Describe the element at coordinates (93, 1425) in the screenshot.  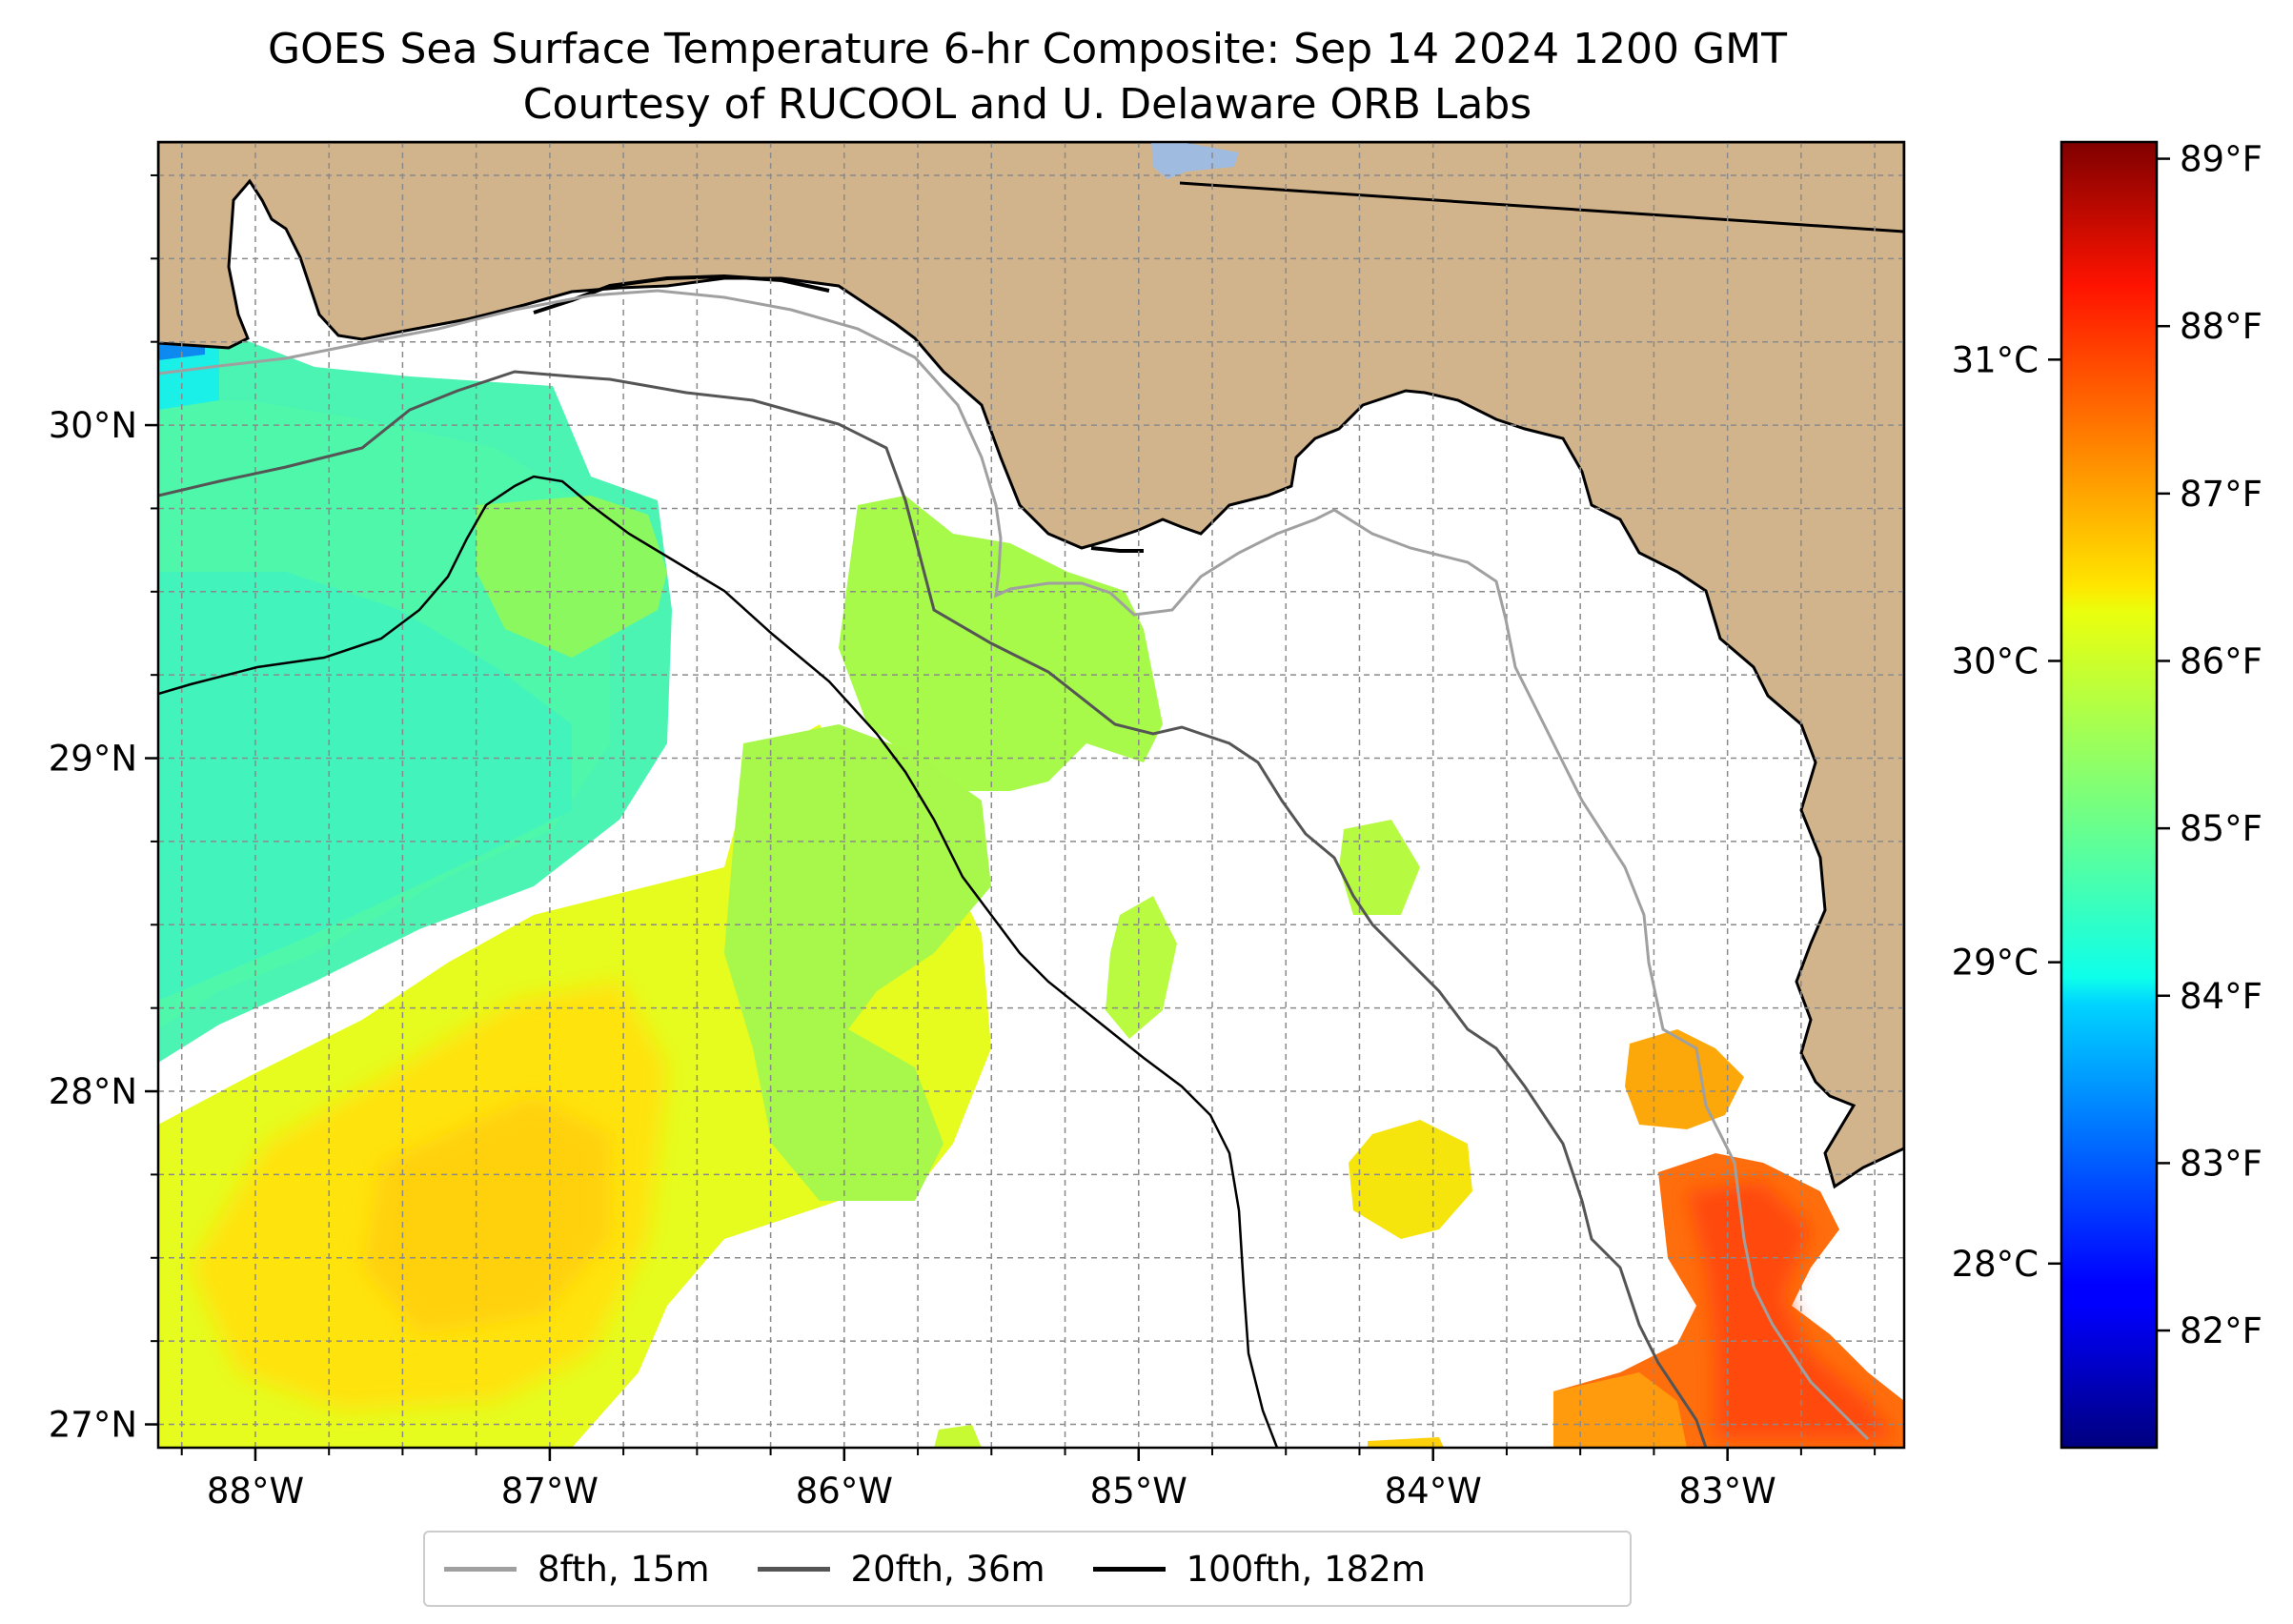
I see `y-tick-label: 27°N` at that location.